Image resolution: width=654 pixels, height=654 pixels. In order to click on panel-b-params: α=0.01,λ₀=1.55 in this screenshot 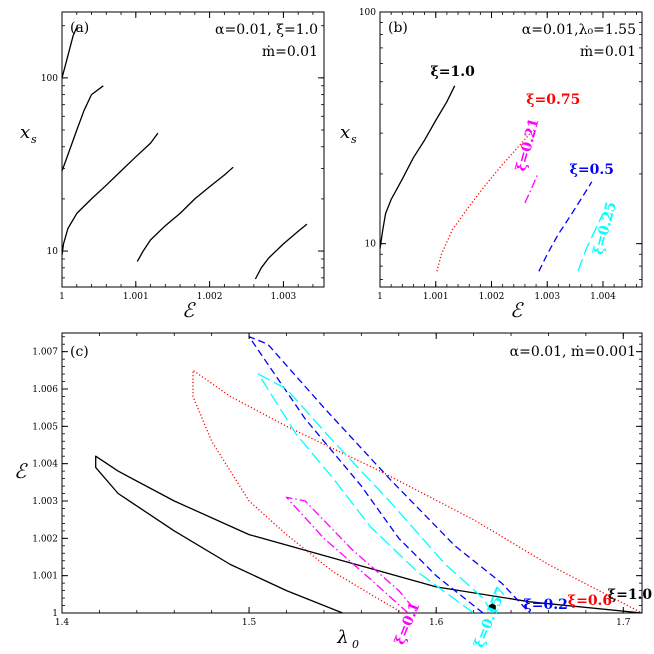, I will do `click(579, 30)`.